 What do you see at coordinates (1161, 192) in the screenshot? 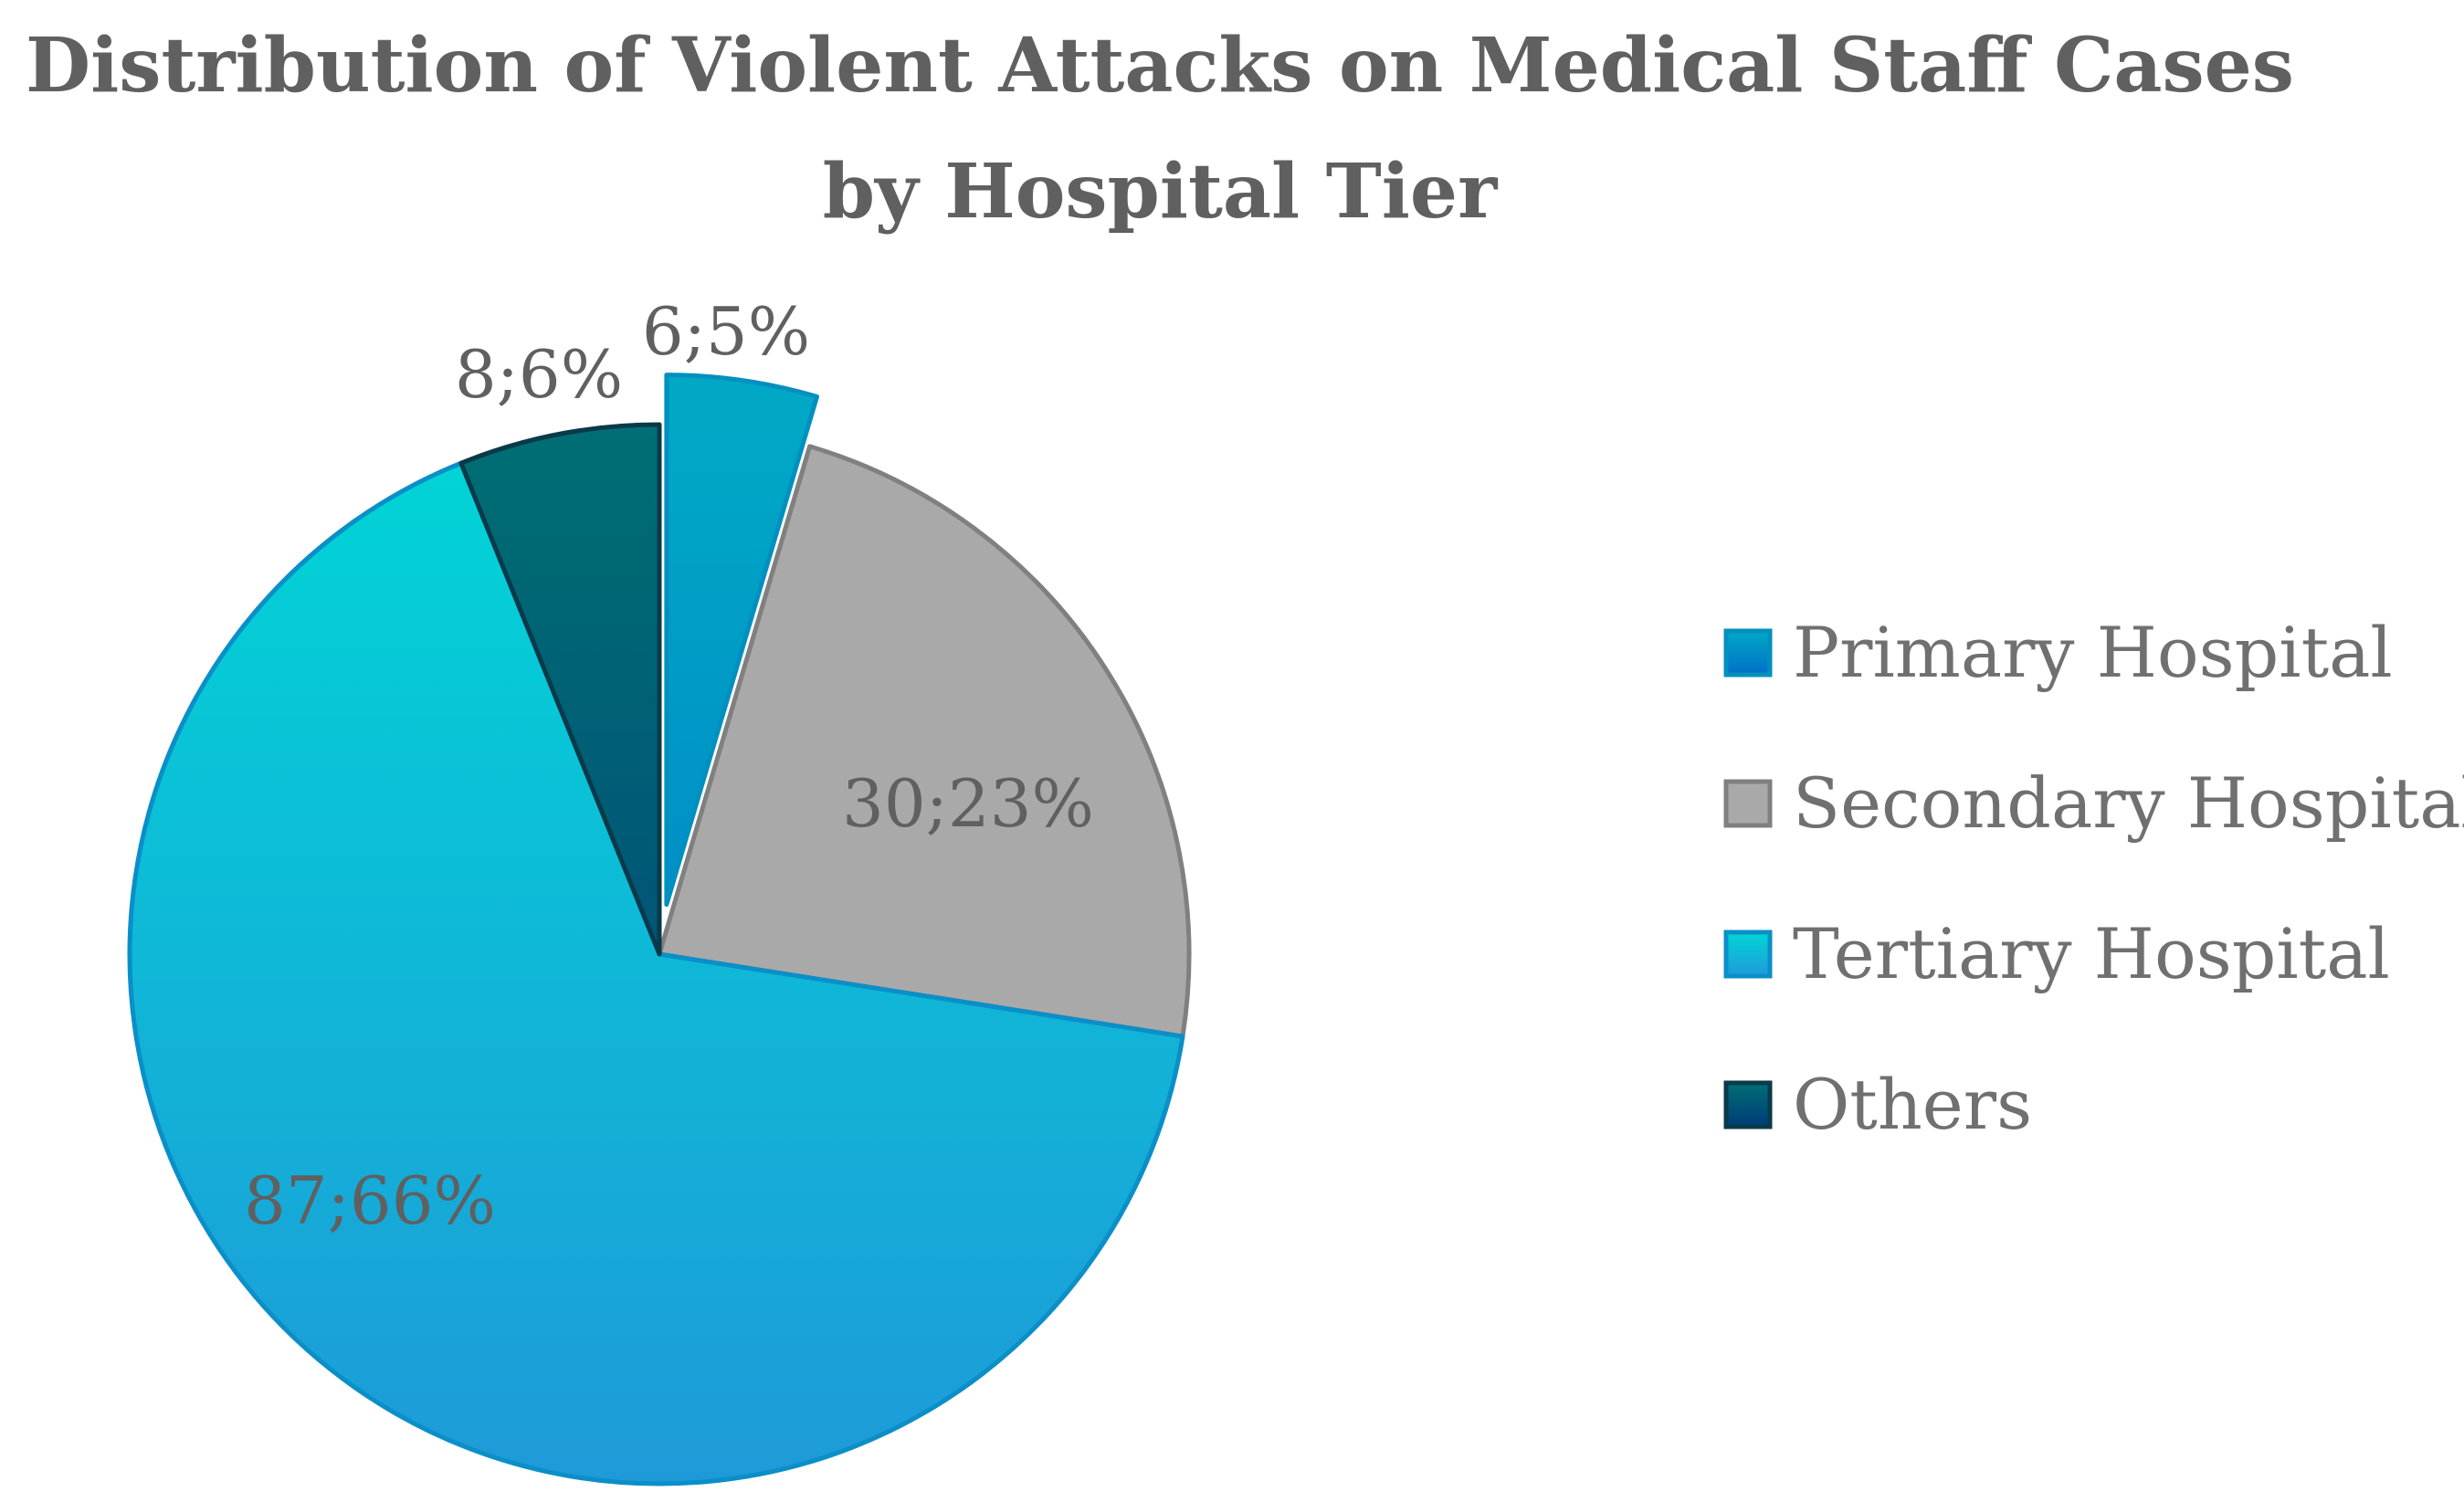
I see `chart-title-line-2: by Hospital Tier` at bounding box center [1161, 192].